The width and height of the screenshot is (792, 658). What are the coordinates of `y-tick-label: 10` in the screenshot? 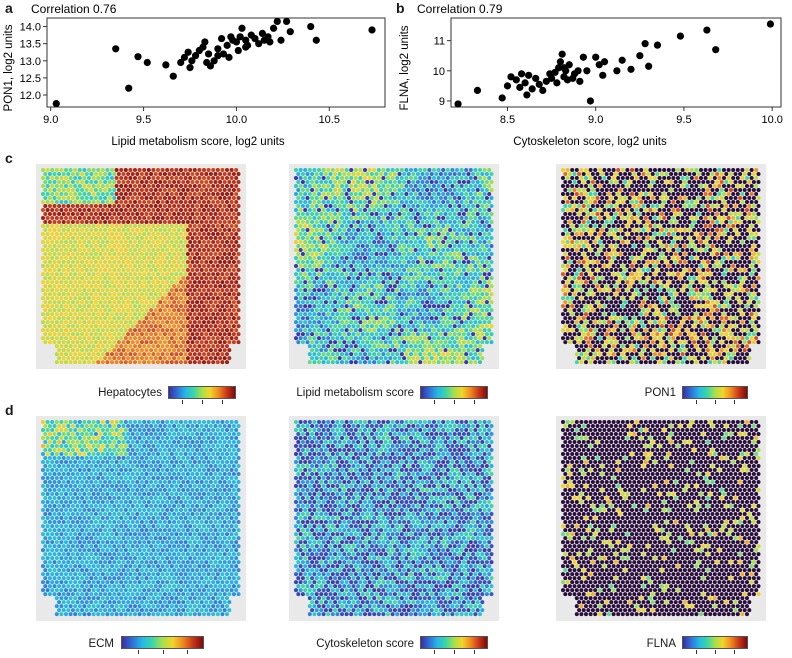 It's located at (439, 72).